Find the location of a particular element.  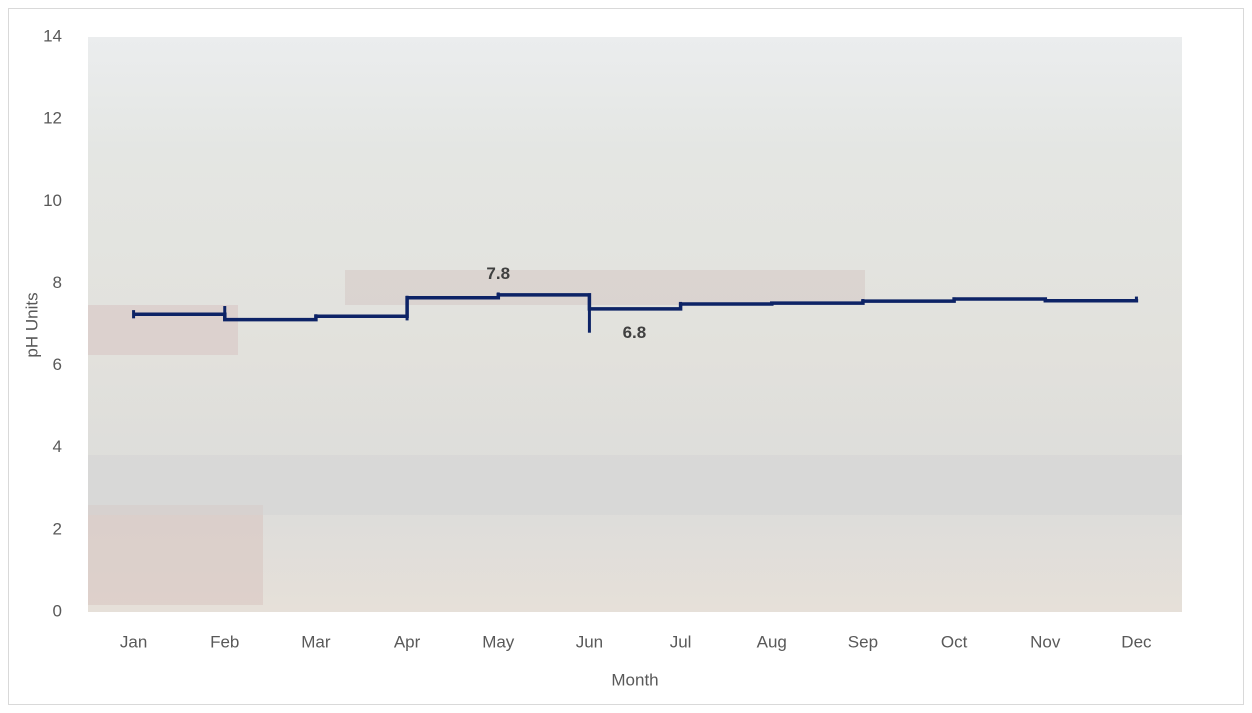

x-tick-label: Dec is located at coordinates (1136, 641).